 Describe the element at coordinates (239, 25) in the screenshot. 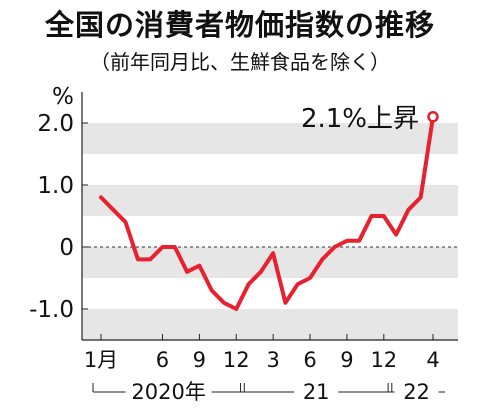

I see `chart-title: 全国の消費者物価指数の推移` at that location.